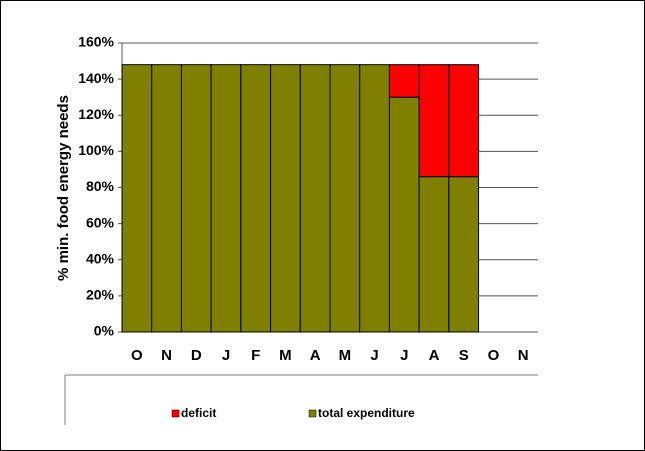 Image resolution: width=645 pixels, height=451 pixels. Describe the element at coordinates (100, 186) in the screenshot. I see `y-tick-label: 80%` at that location.